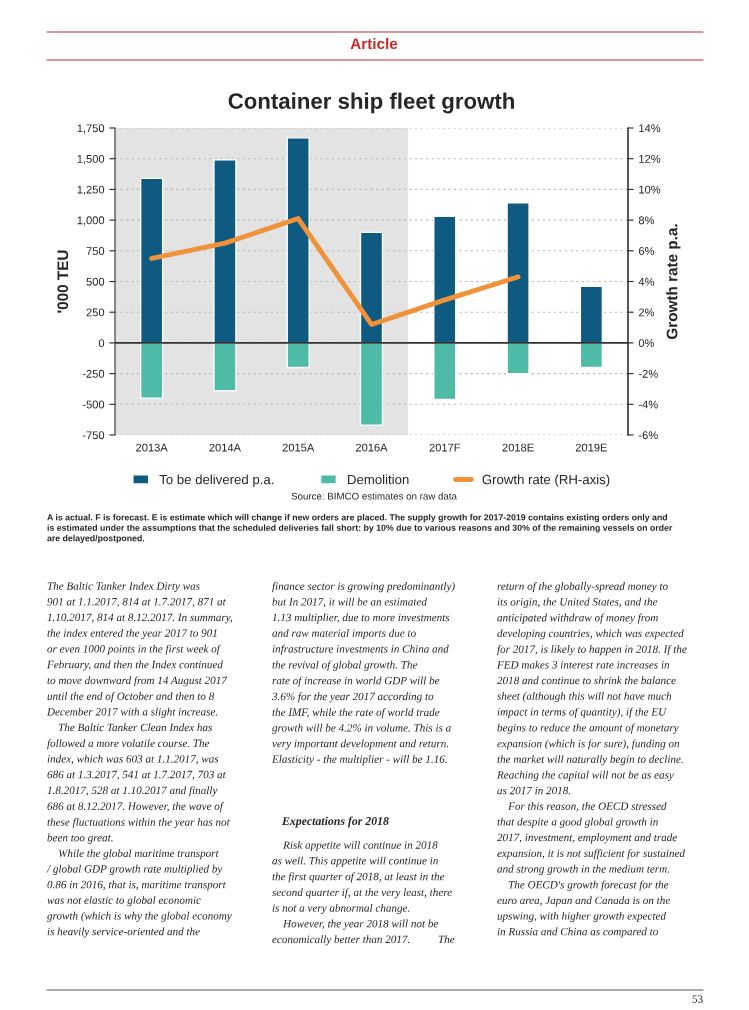 This screenshot has width=749, height=1010. What do you see at coordinates (646, 220) in the screenshot?
I see `y2-tick-label: 8%` at bounding box center [646, 220].